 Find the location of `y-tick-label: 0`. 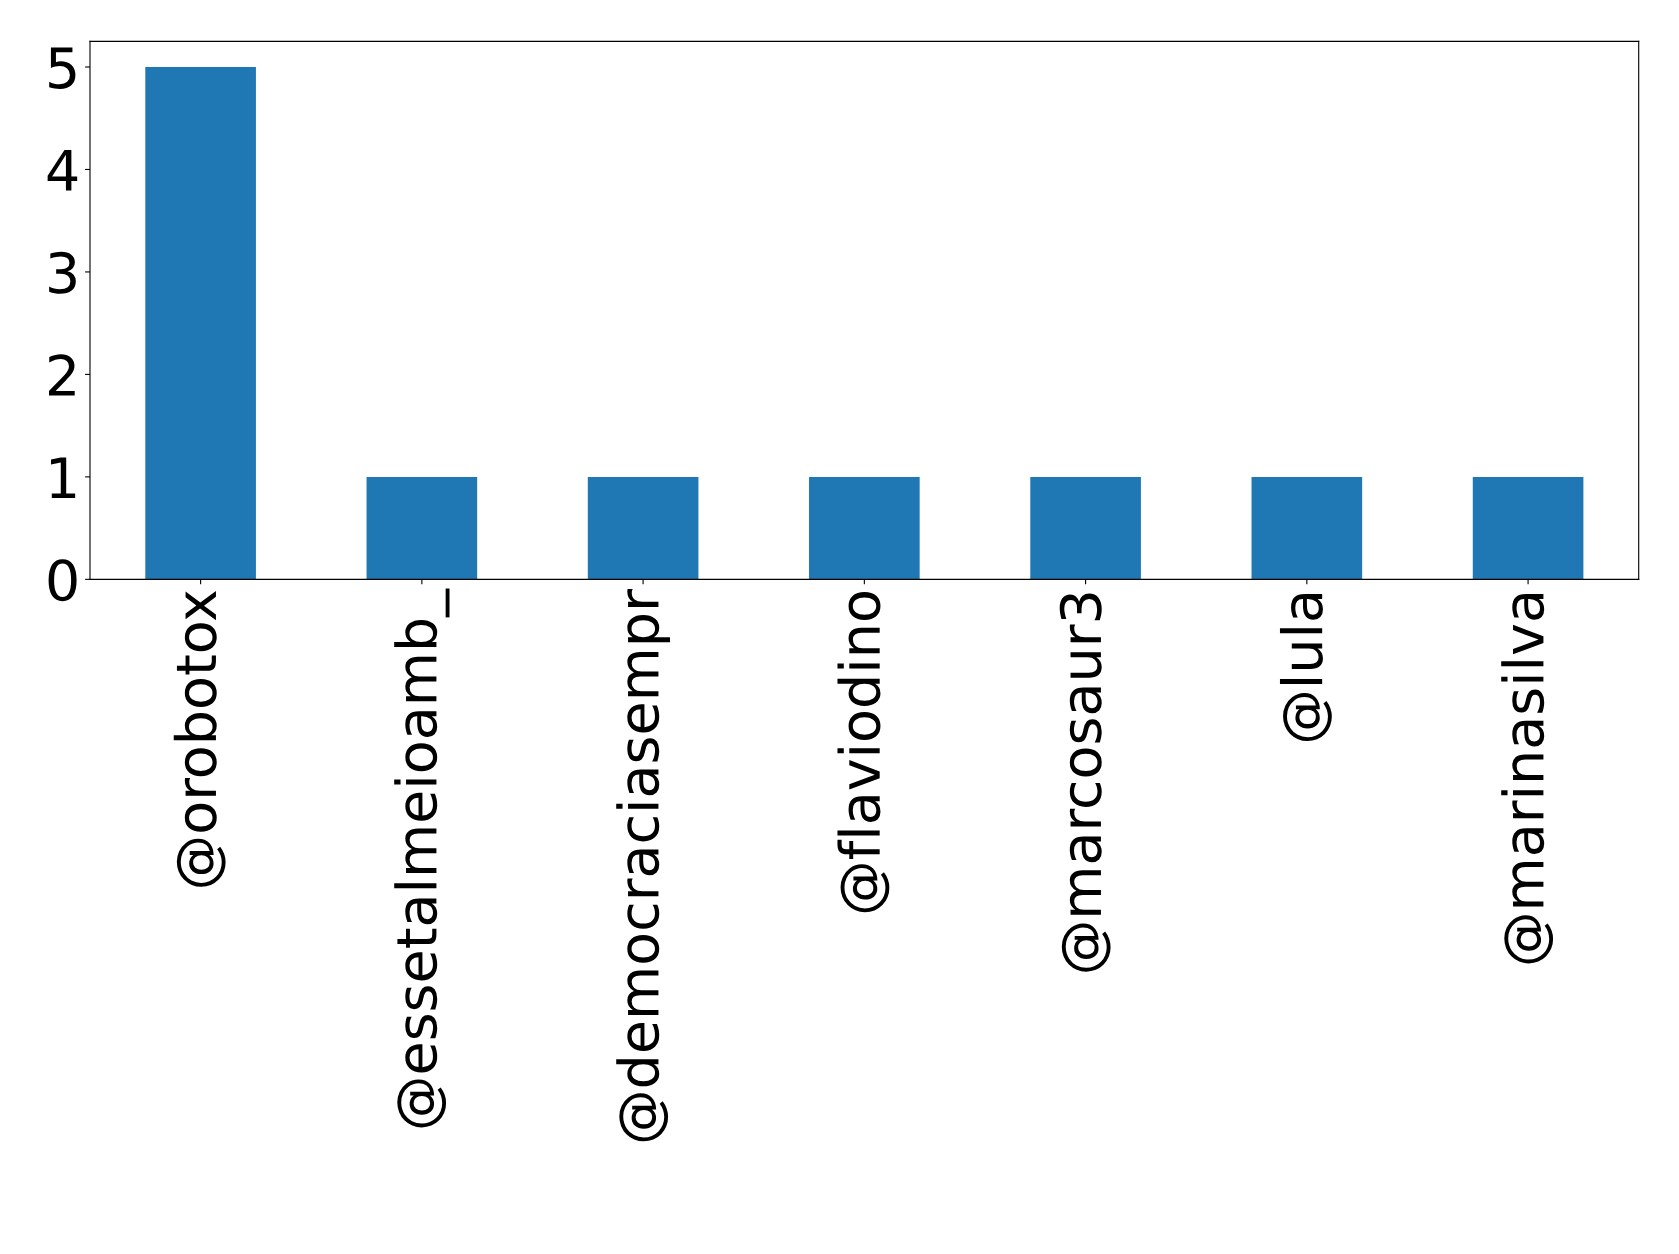

y-tick-label: 0 is located at coordinates (62, 580).